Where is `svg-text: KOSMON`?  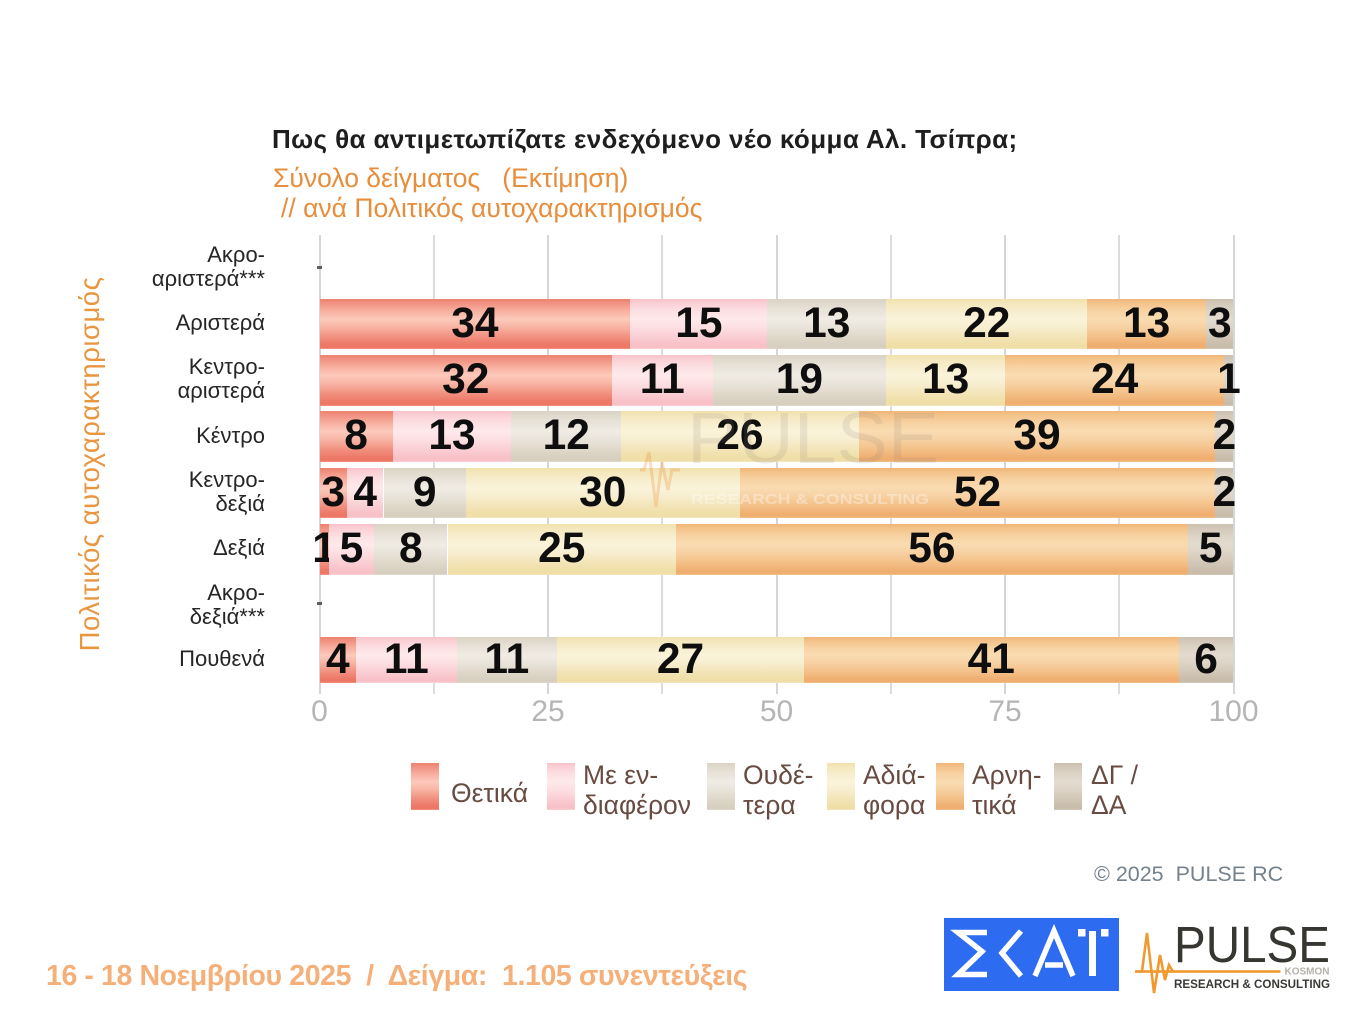 svg-text: KOSMON is located at coordinates (1307, 972).